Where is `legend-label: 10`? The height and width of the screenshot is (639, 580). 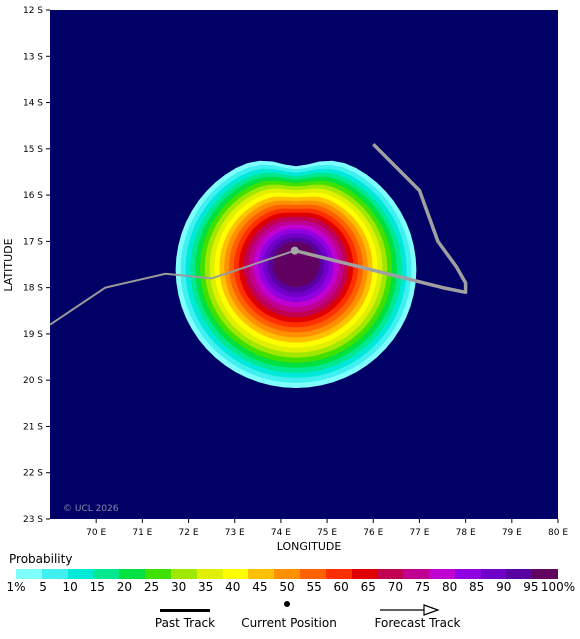 legend-label: 10 is located at coordinates (70, 587).